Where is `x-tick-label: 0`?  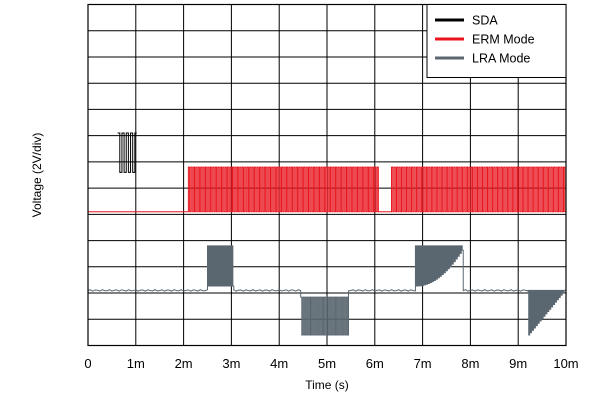
x-tick-label: 0 is located at coordinates (87, 363).